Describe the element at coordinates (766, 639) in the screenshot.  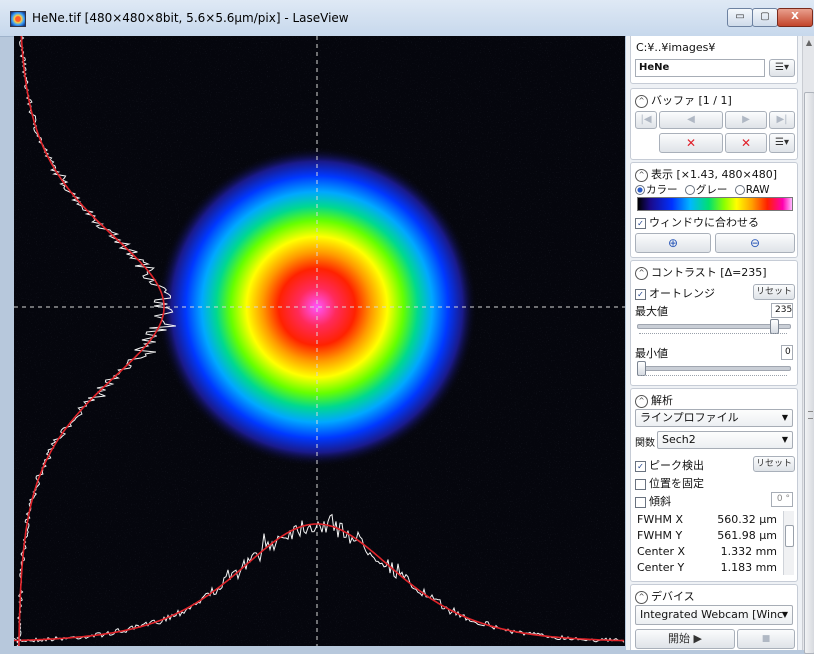
I see `stop-button: ■` at that location.